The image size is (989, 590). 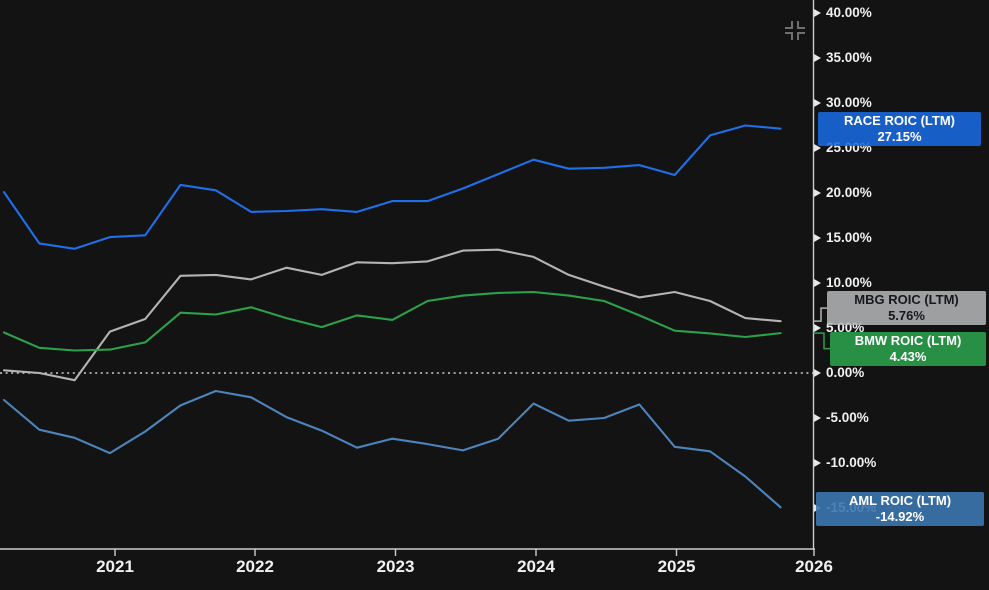 I want to click on y-axis-label-text: 20.00%, so click(x=849, y=192).